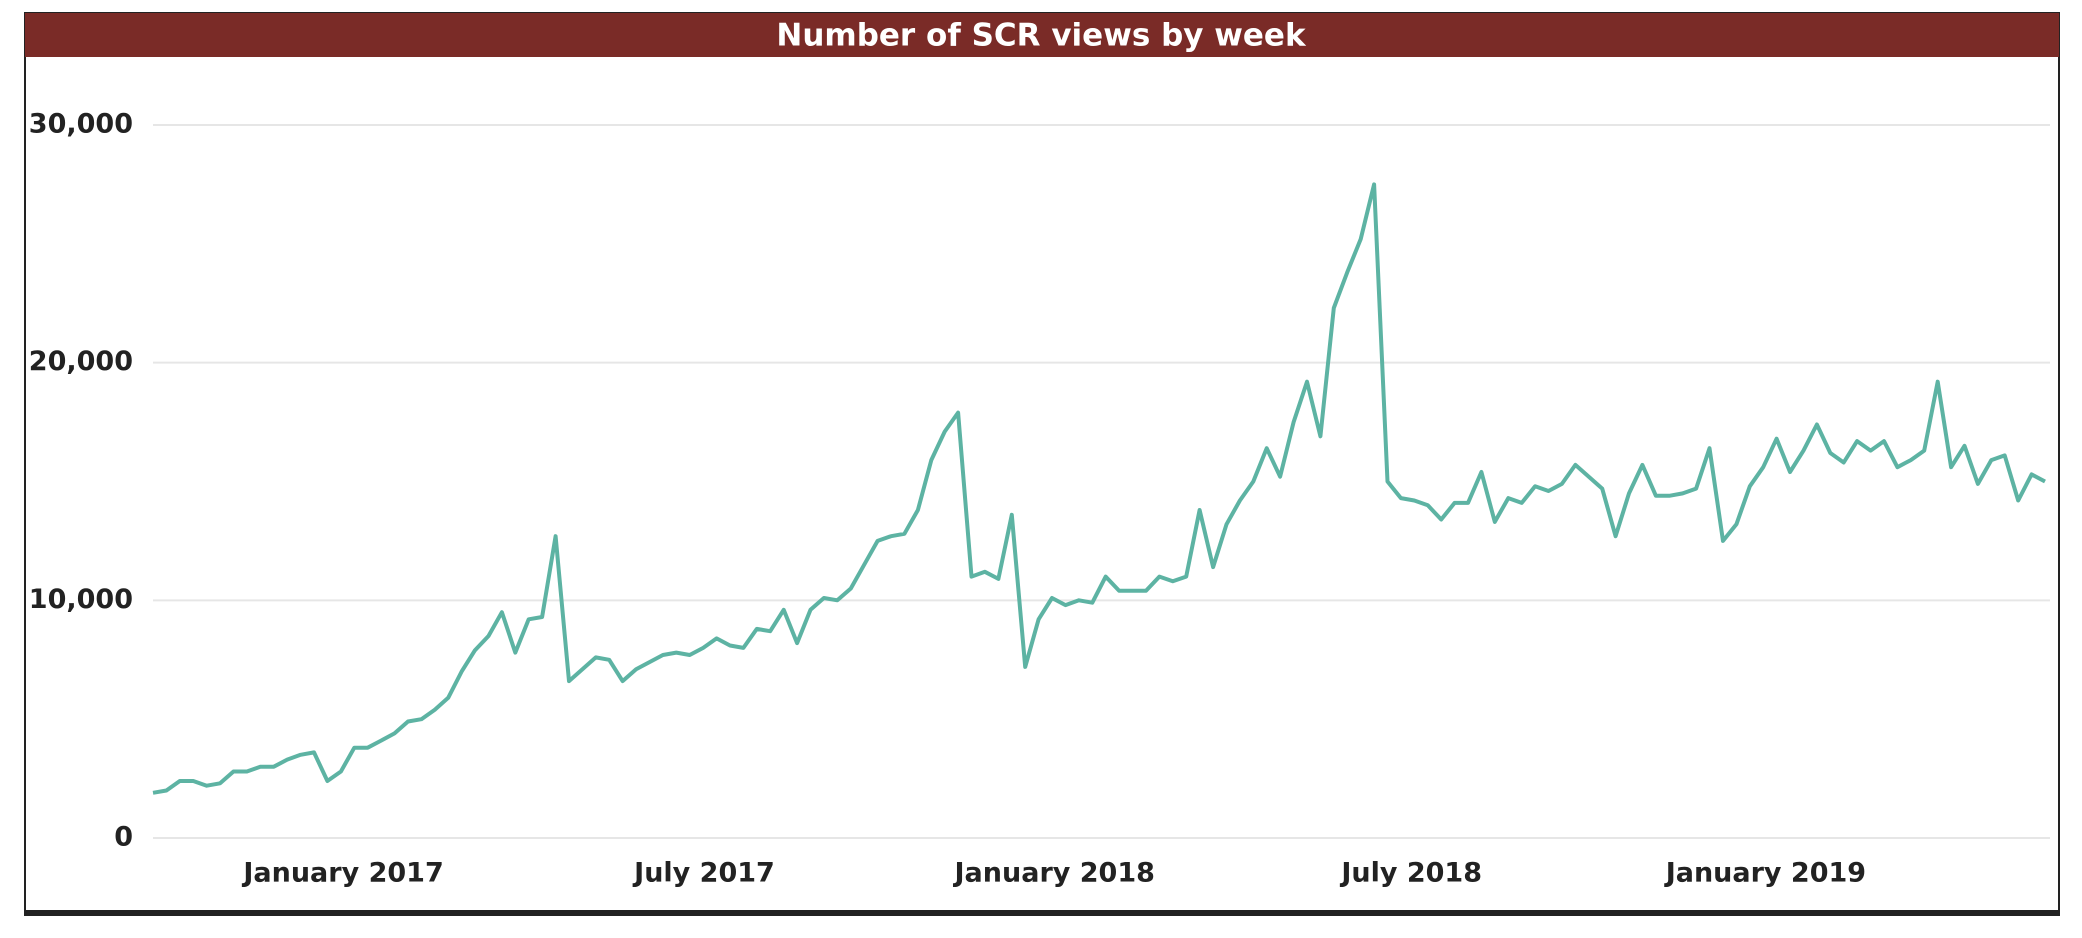  Describe the element at coordinates (342, 873) in the screenshot. I see `x-tick-label: January 2017` at that location.